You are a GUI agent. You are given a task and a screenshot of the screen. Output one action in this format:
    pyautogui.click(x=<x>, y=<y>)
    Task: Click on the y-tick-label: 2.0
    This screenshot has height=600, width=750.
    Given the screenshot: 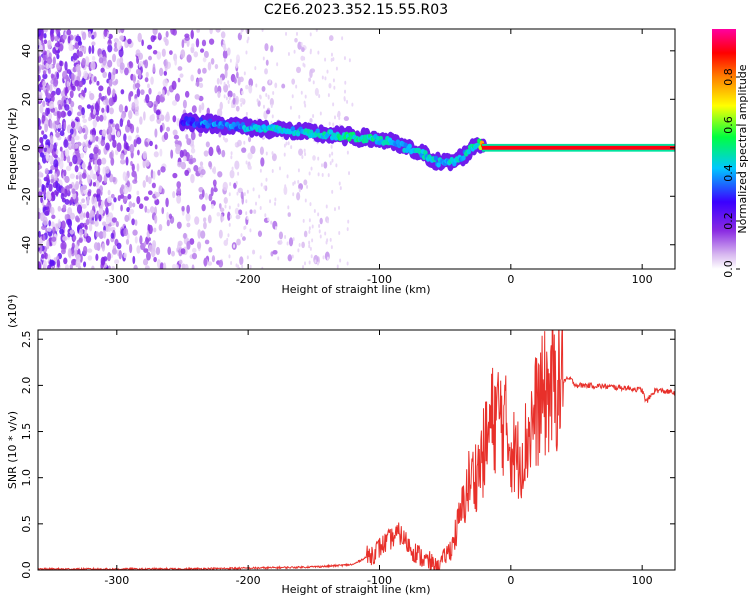 What is the action you would take?
    pyautogui.click(x=26, y=386)
    